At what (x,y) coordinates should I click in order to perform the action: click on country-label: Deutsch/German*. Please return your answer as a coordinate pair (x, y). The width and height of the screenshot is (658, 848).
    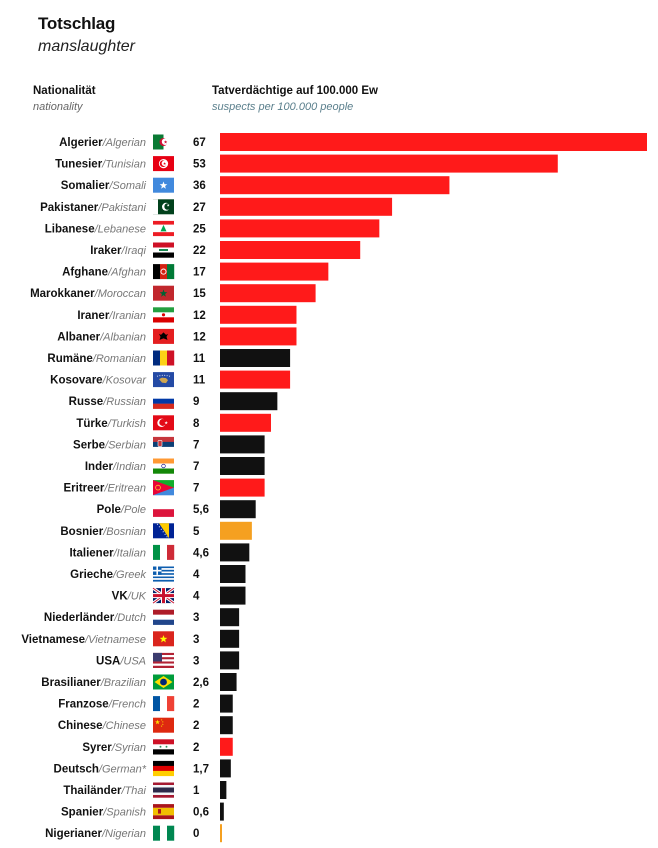
    Looking at the image, I should click on (100, 769).